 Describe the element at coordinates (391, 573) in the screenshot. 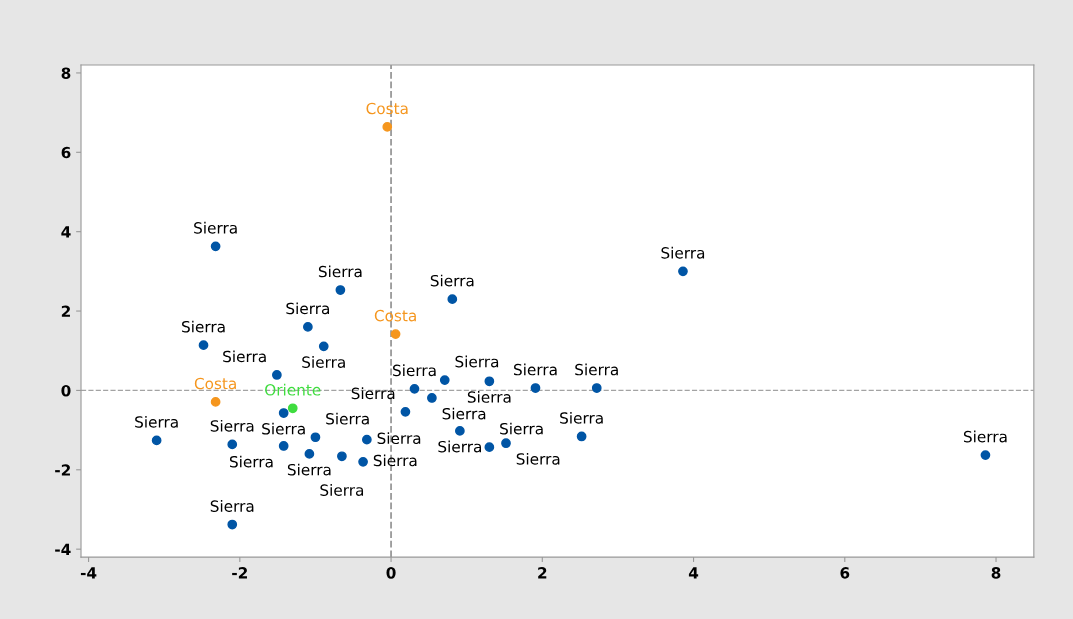

I see `x-tick-label: 0` at that location.